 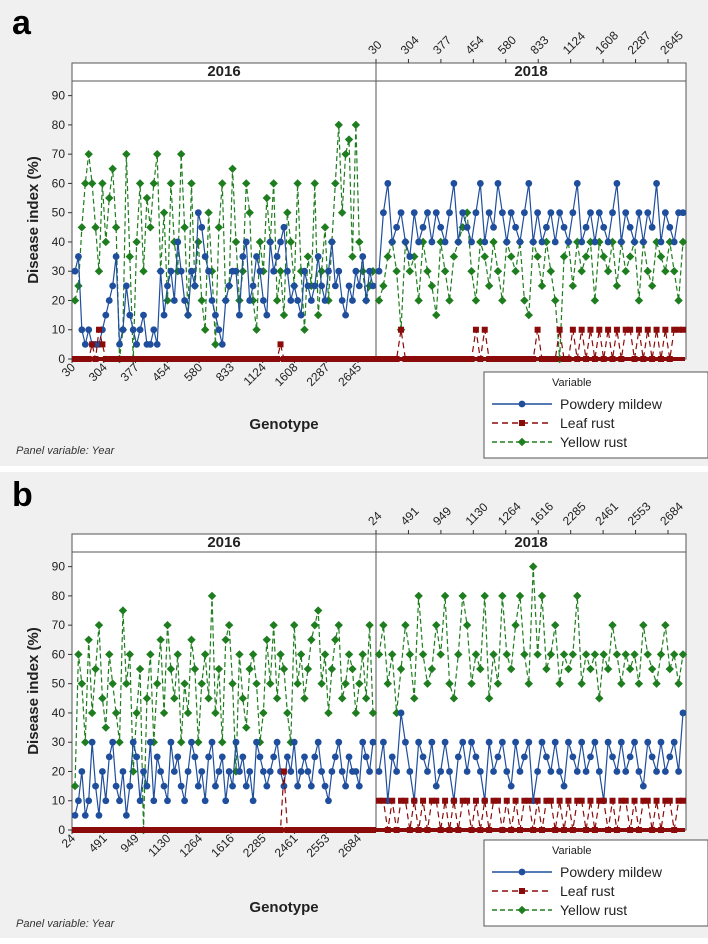 What do you see at coordinates (222, 845) in the screenshot?
I see `x-tick-label: 1616` at bounding box center [222, 845].